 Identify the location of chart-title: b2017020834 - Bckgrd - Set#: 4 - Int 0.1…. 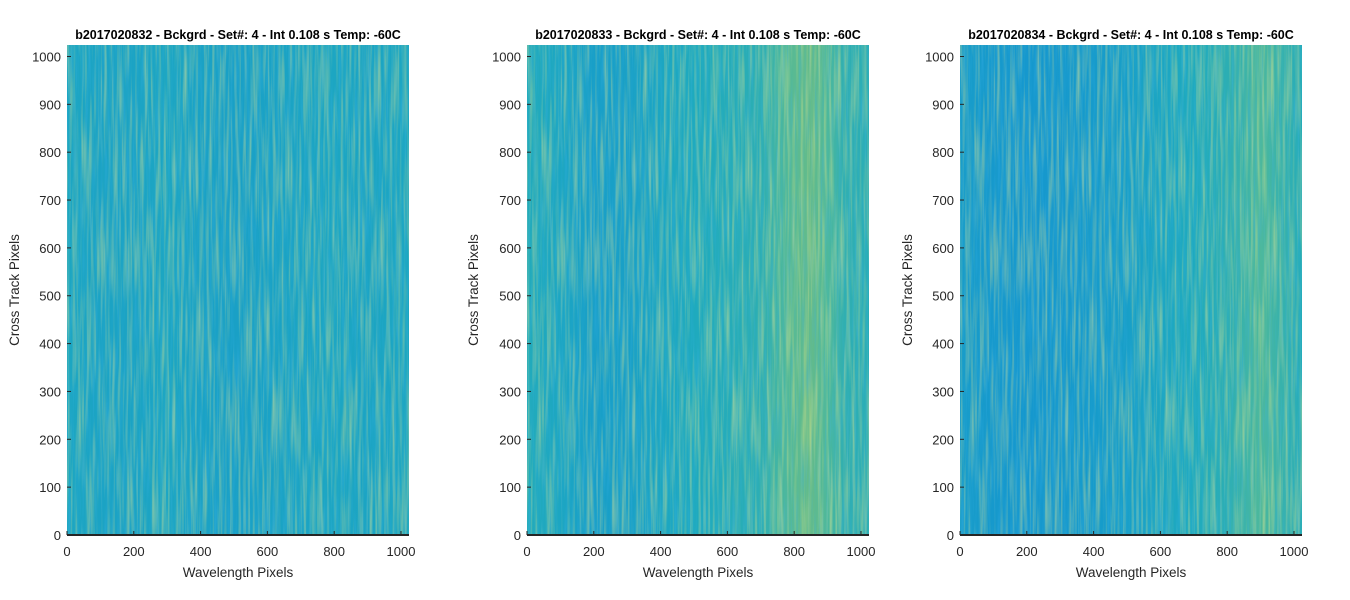
(1131, 35).